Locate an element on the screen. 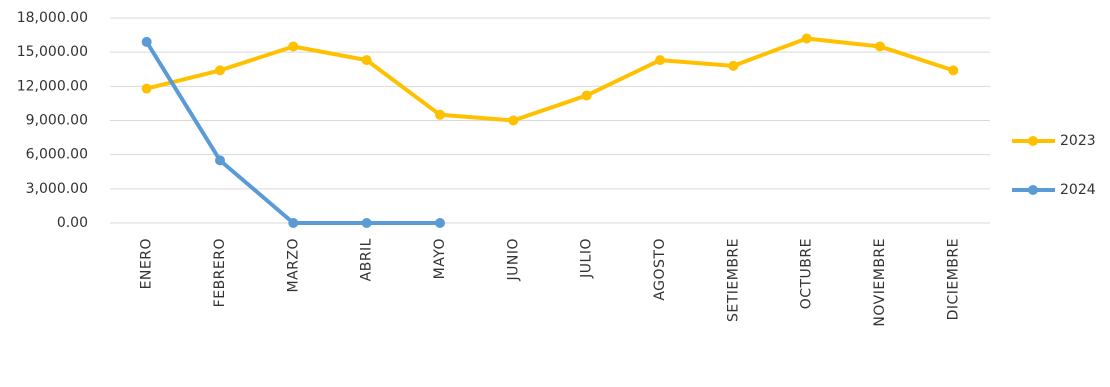  x-tick-label: ABRIL is located at coordinates (367, 259).